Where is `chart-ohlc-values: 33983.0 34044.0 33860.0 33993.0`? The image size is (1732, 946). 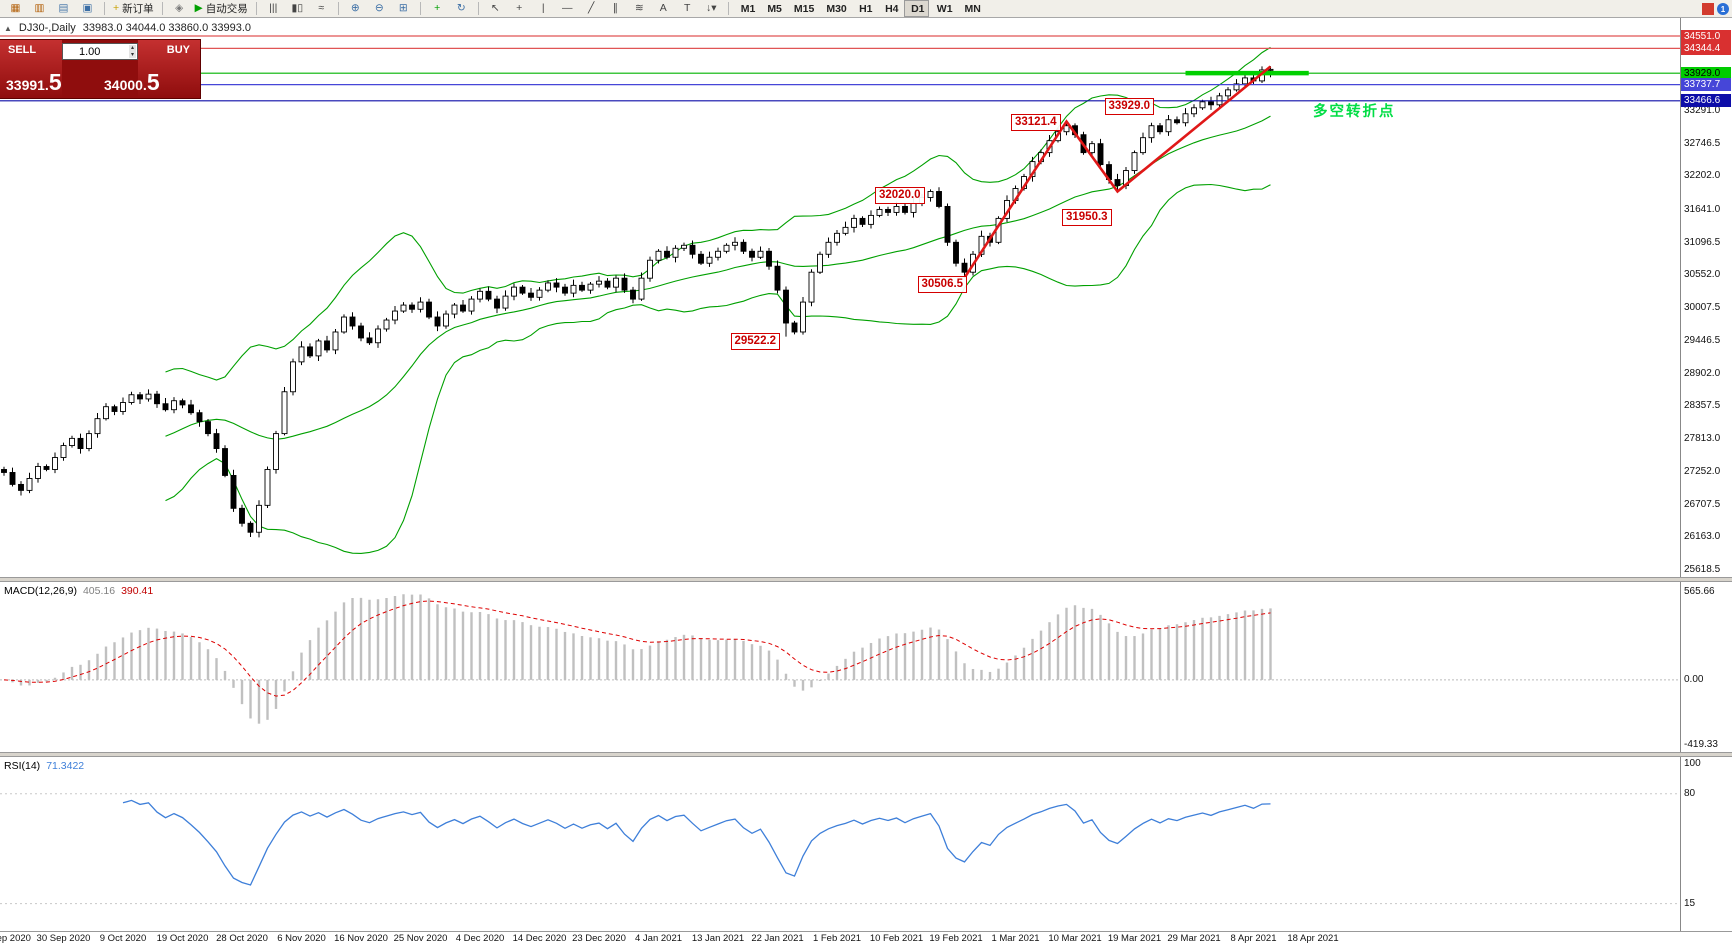 chart-ohlc-values: 33983.0 34044.0 33860.0 33993.0 is located at coordinates (166, 28).